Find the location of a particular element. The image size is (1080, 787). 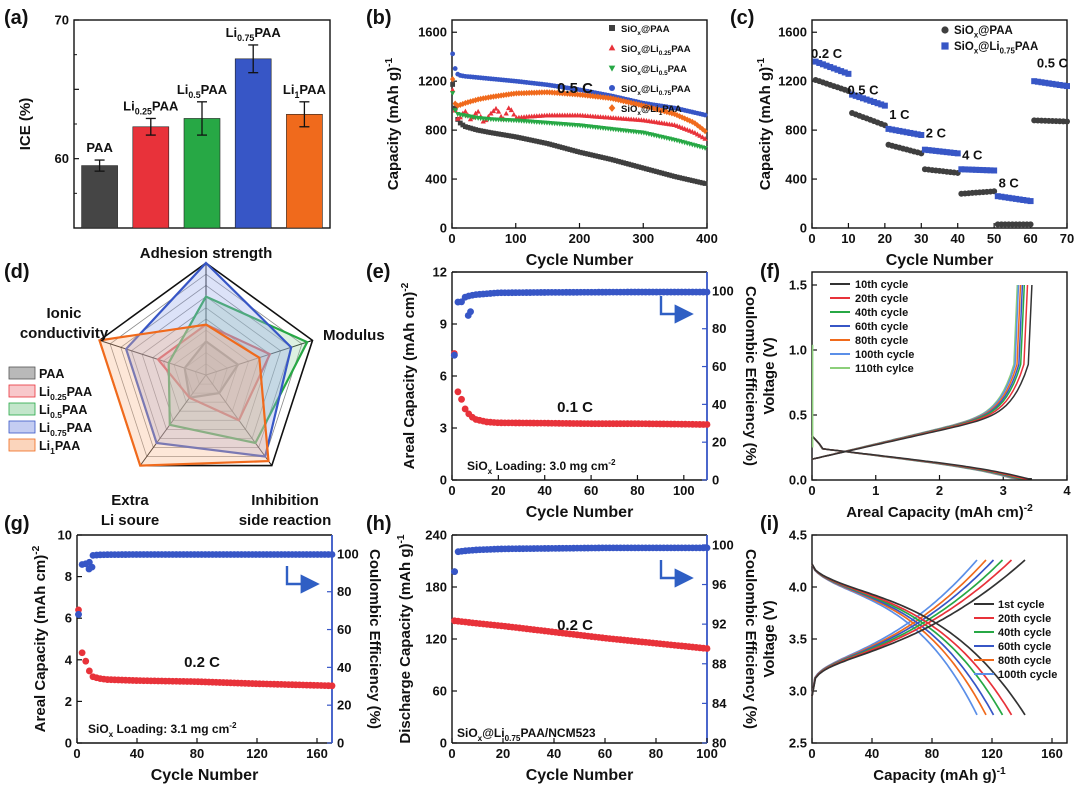

1-xtick-label: 0 is located at coordinates (451, 238).